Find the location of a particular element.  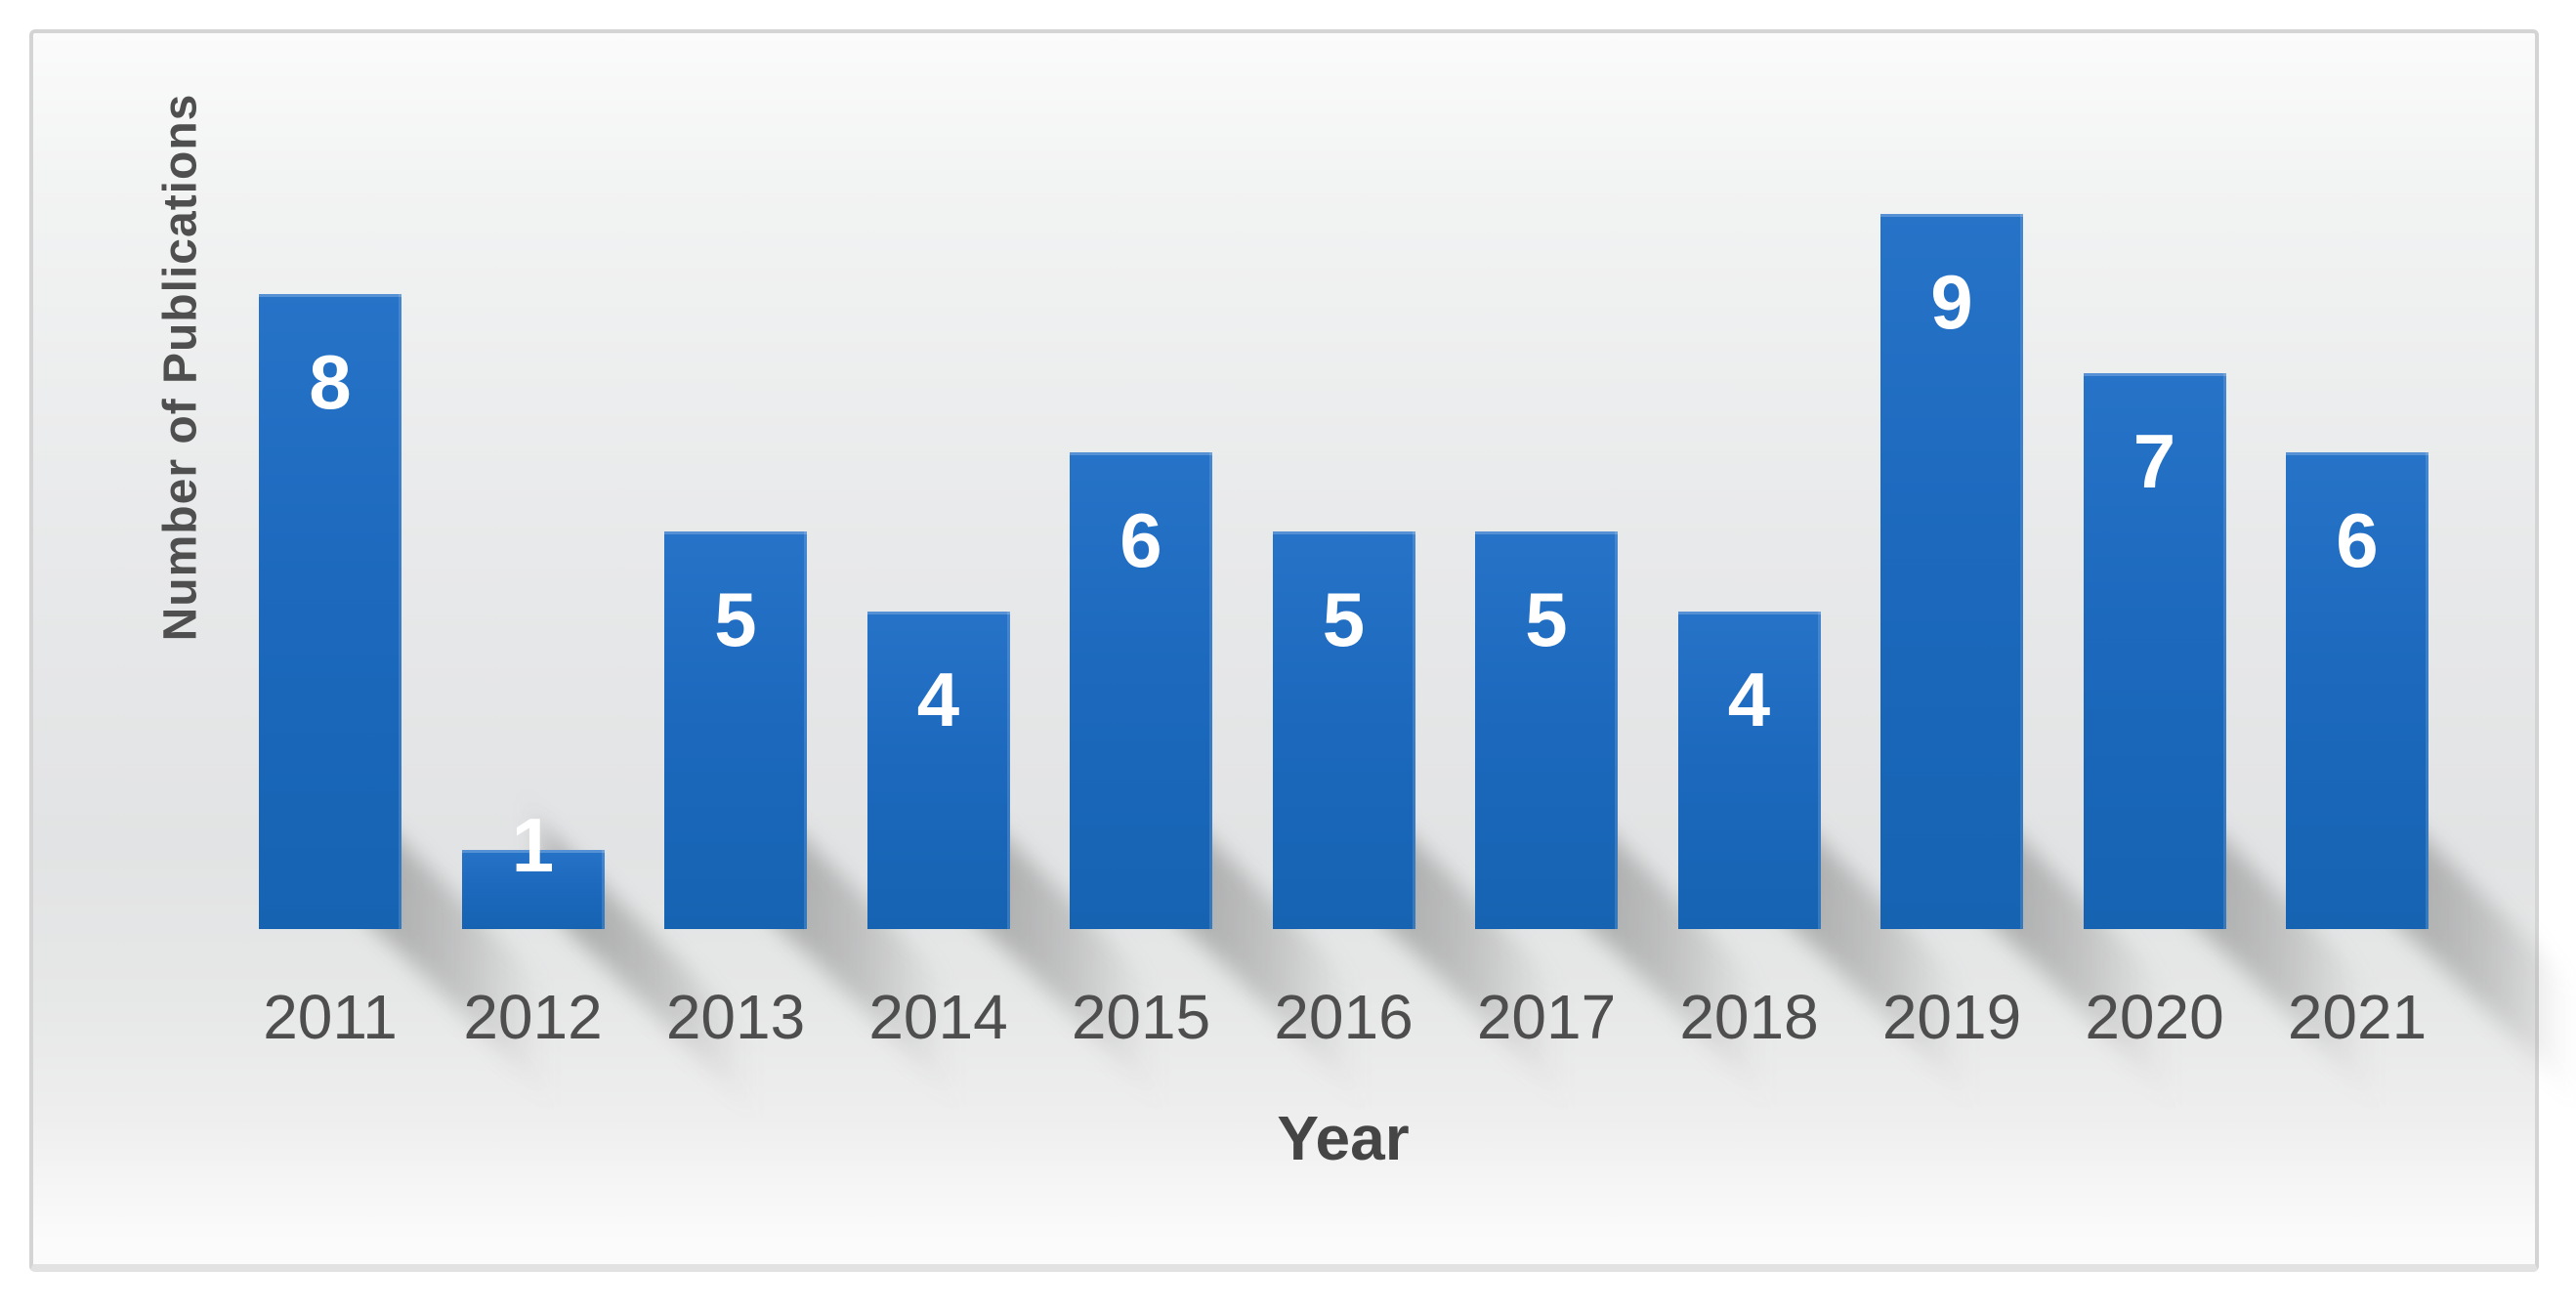

bar-value-label-2017: 5 is located at coordinates (1546, 619).